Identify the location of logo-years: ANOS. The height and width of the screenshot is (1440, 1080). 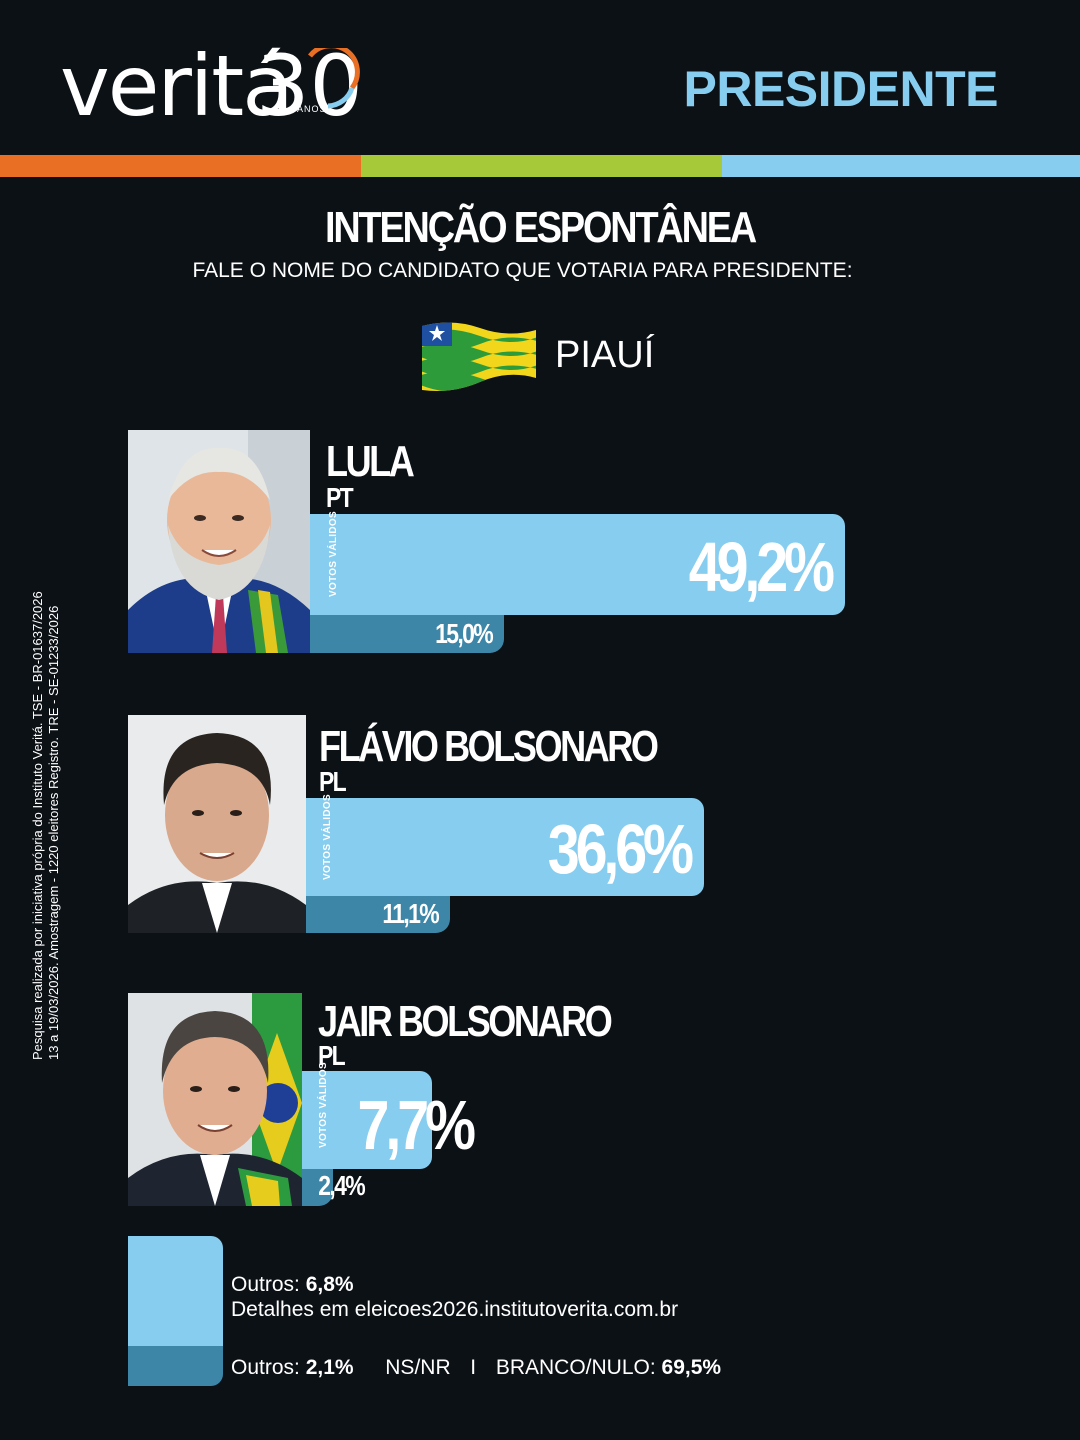
(312, 109).